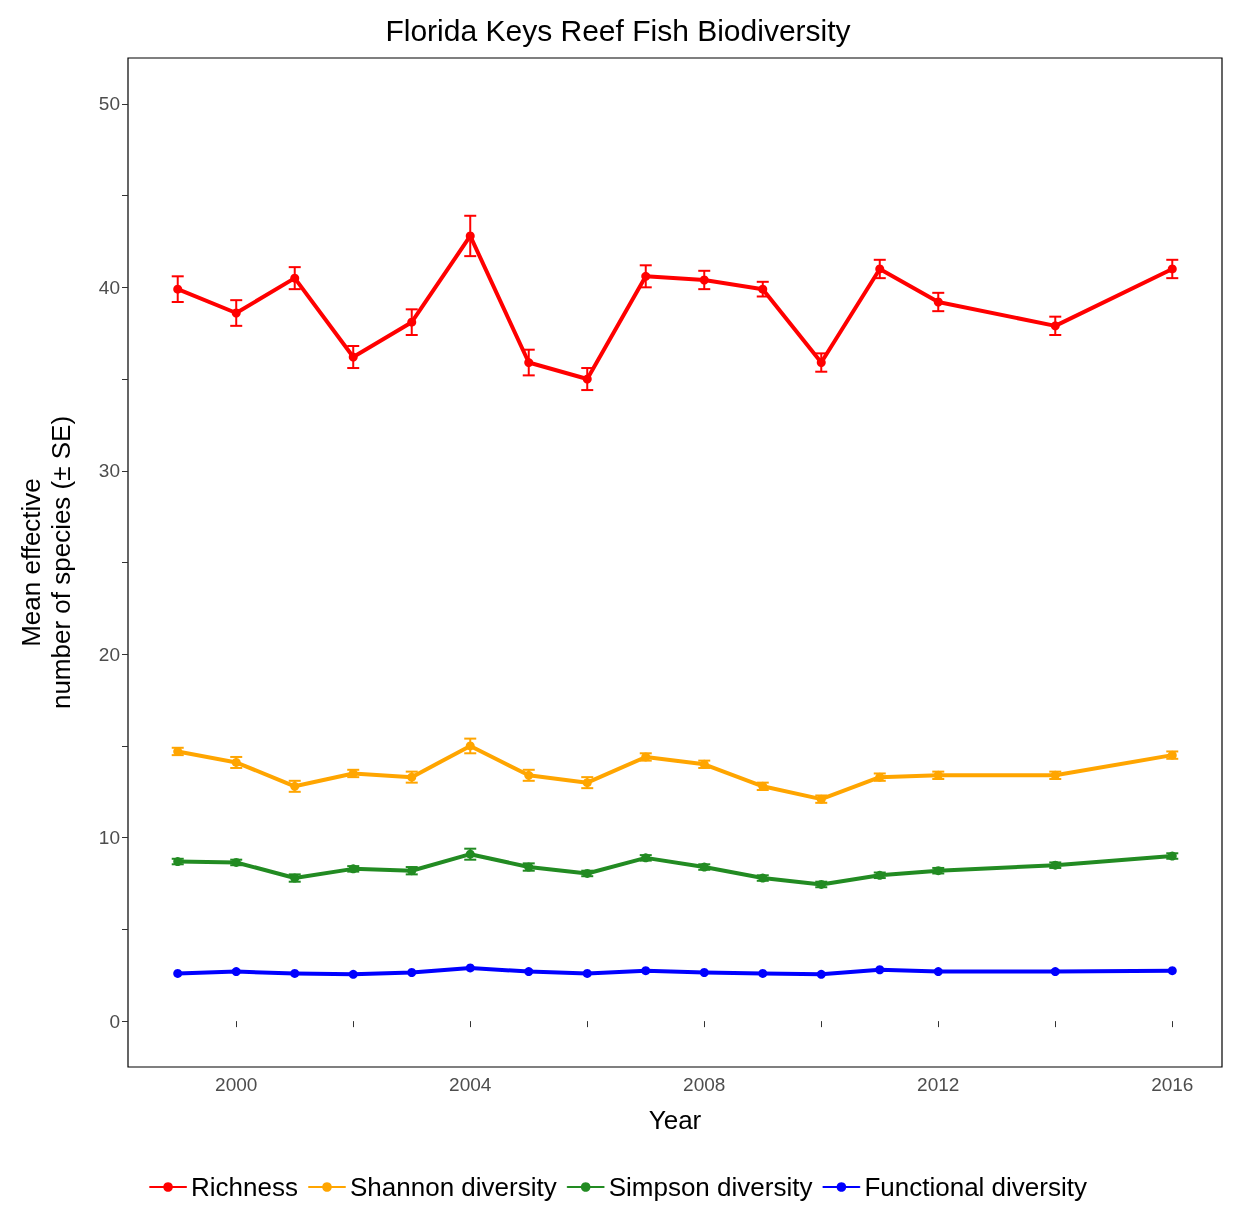 This screenshot has width=1236, height=1213. What do you see at coordinates (938, 1084) in the screenshot?
I see `x-tick-label: 2012` at bounding box center [938, 1084].